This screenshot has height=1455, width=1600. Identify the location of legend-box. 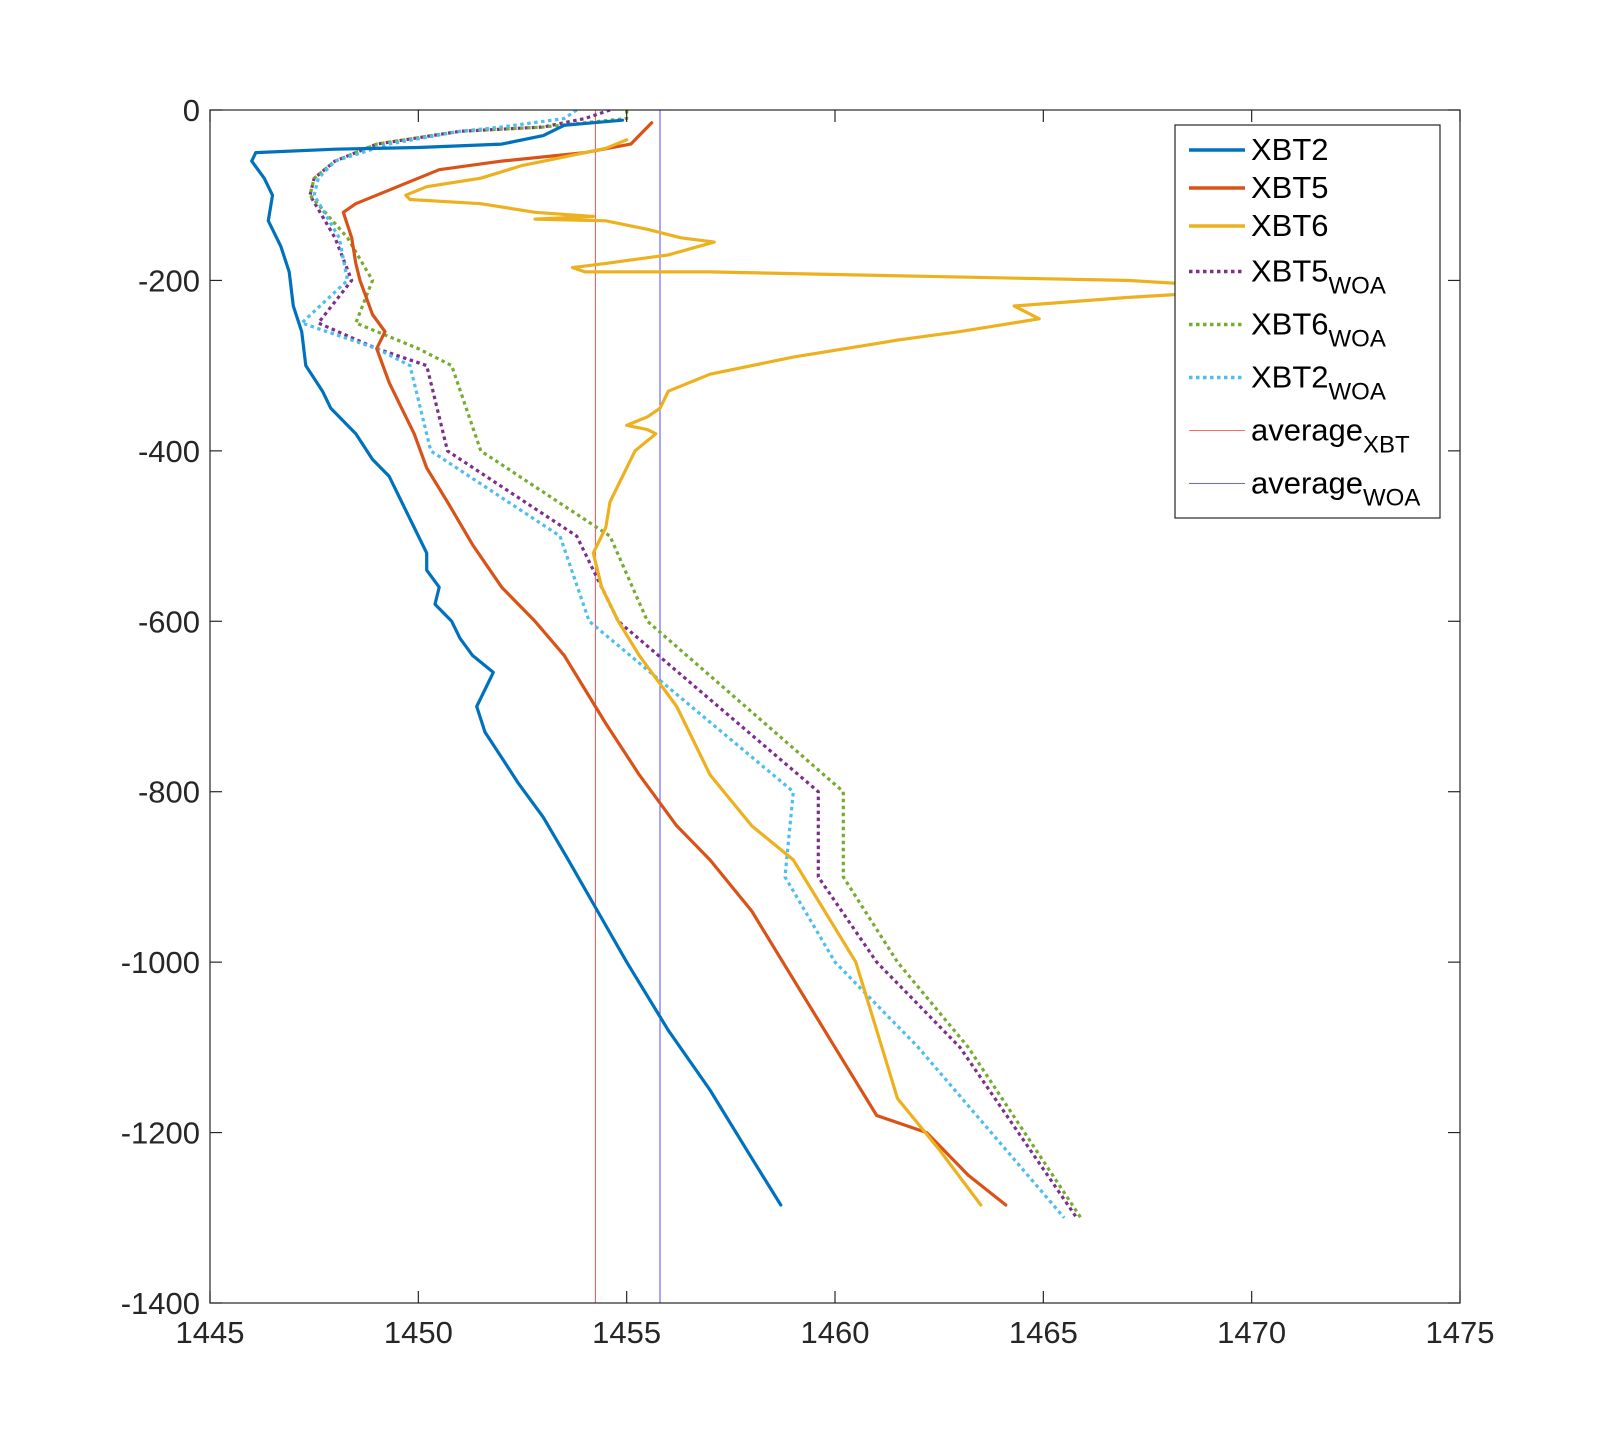
(1307, 321).